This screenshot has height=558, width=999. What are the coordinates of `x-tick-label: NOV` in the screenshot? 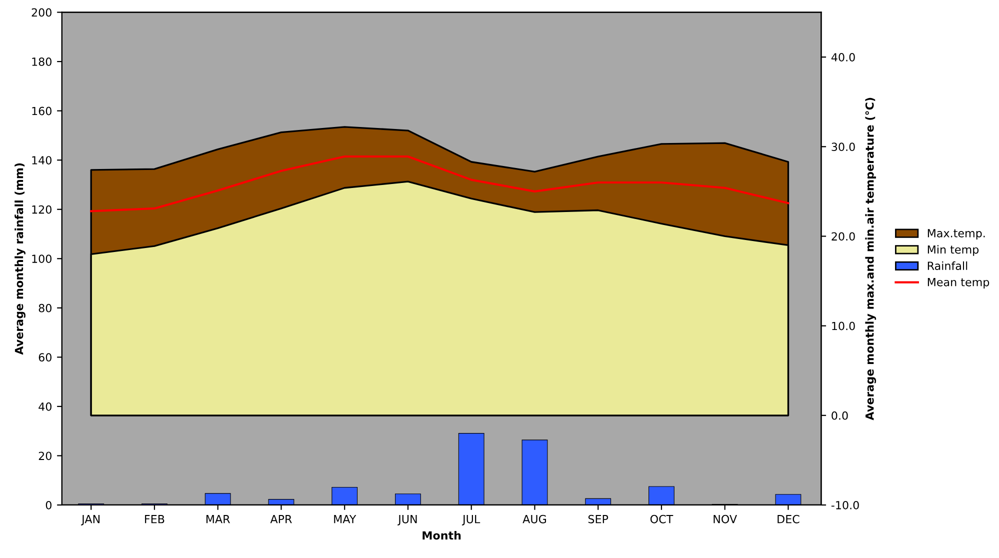 It's located at (725, 519).